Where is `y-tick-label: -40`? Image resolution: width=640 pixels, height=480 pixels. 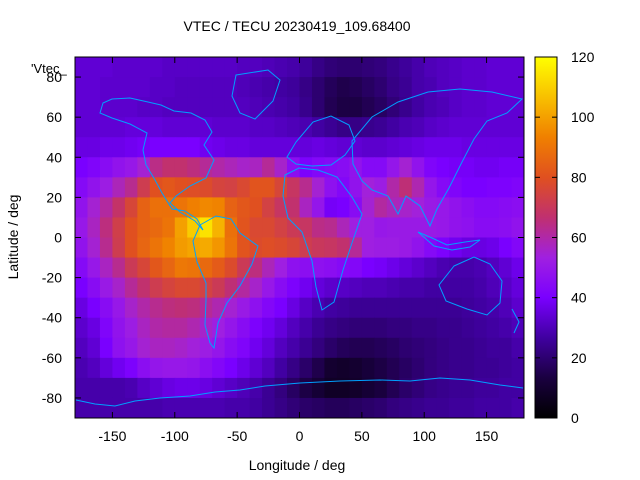 y-tick-label: -40 is located at coordinates (52, 318).